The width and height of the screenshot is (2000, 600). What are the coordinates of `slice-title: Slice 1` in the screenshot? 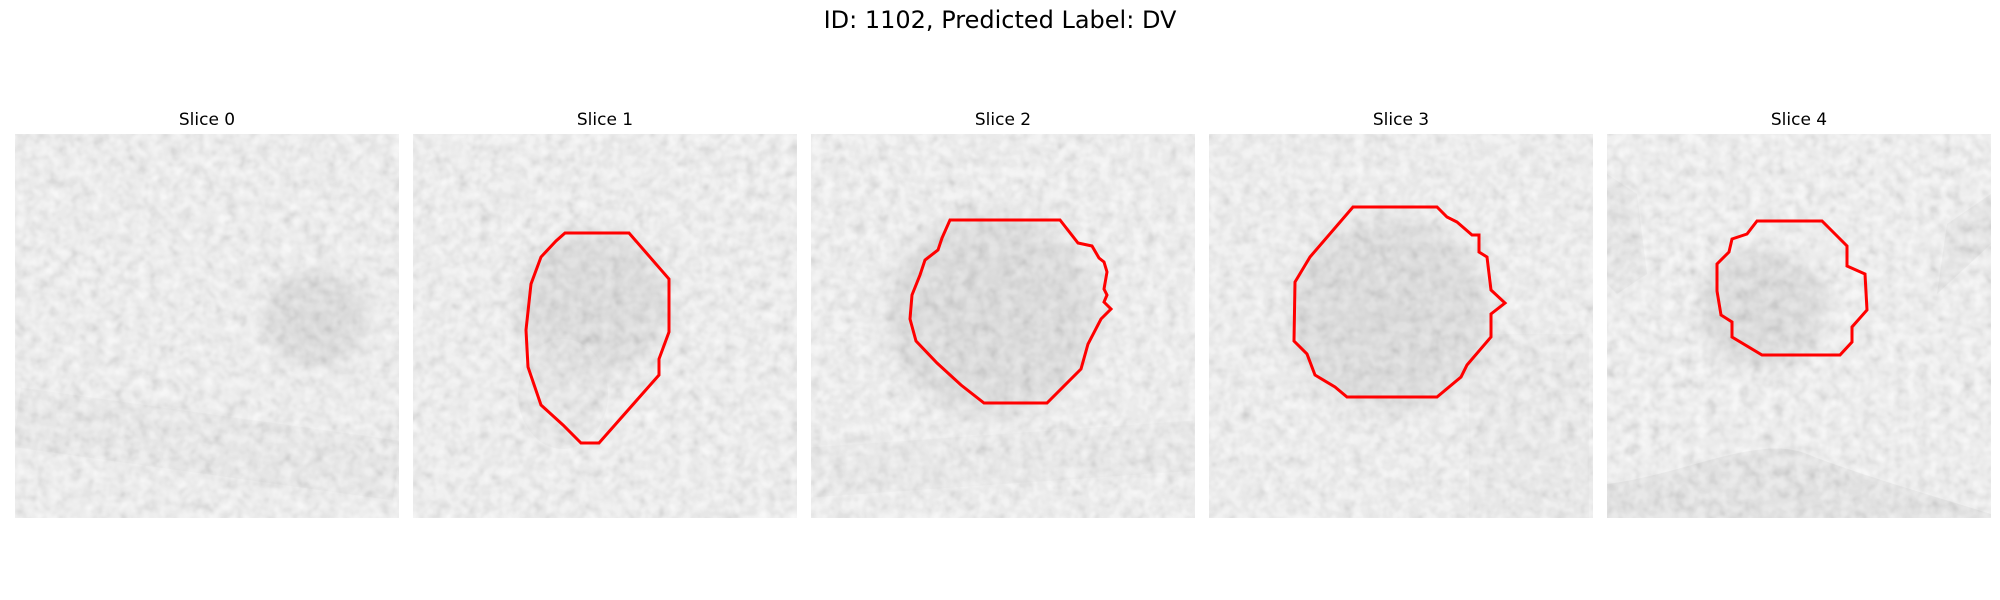 It's located at (605, 120).